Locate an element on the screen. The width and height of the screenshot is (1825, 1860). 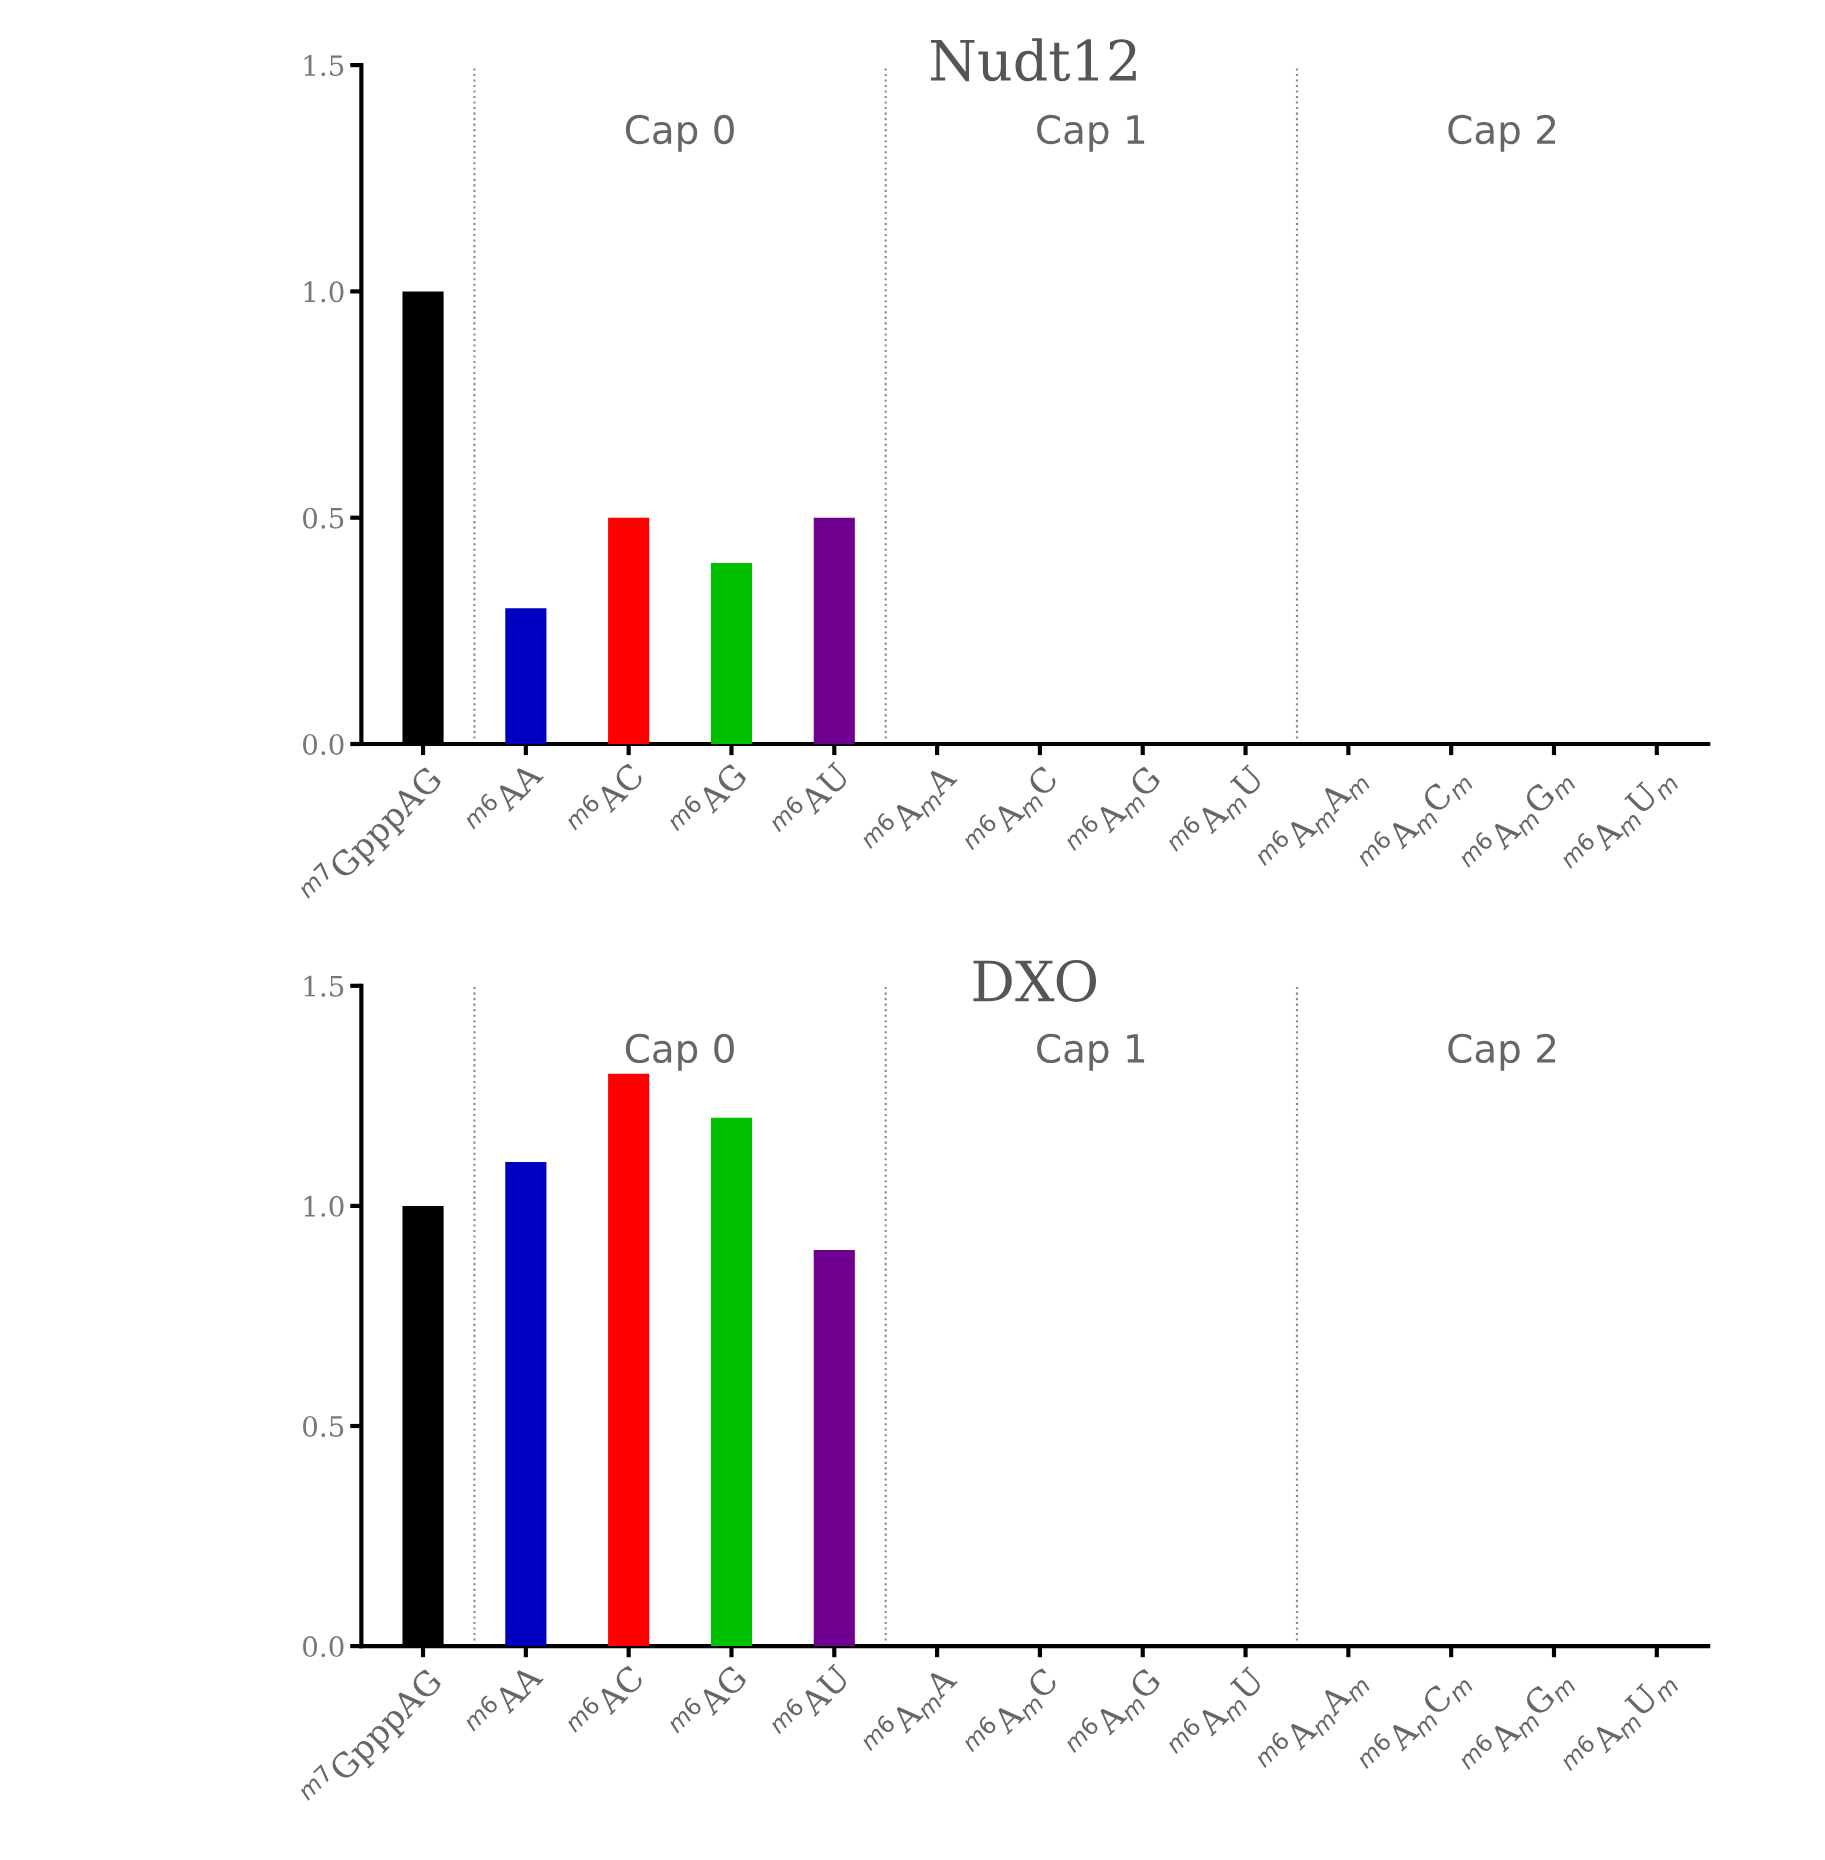
chart-title: Nudt12 is located at coordinates (1033, 60).